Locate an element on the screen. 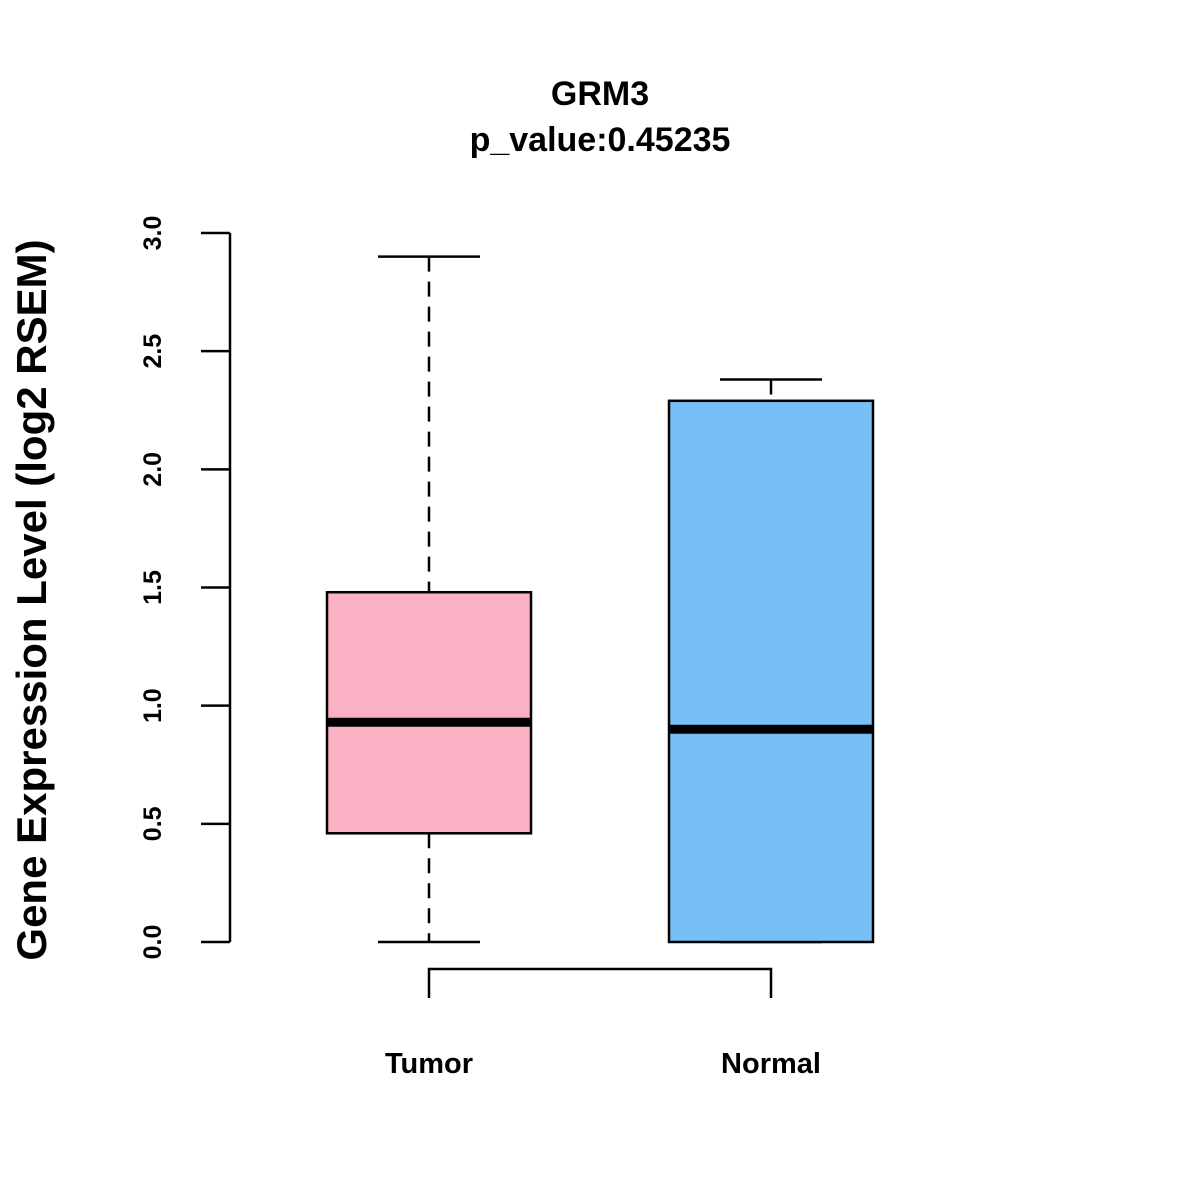  y-tick-label: 2.5 is located at coordinates (153, 351).